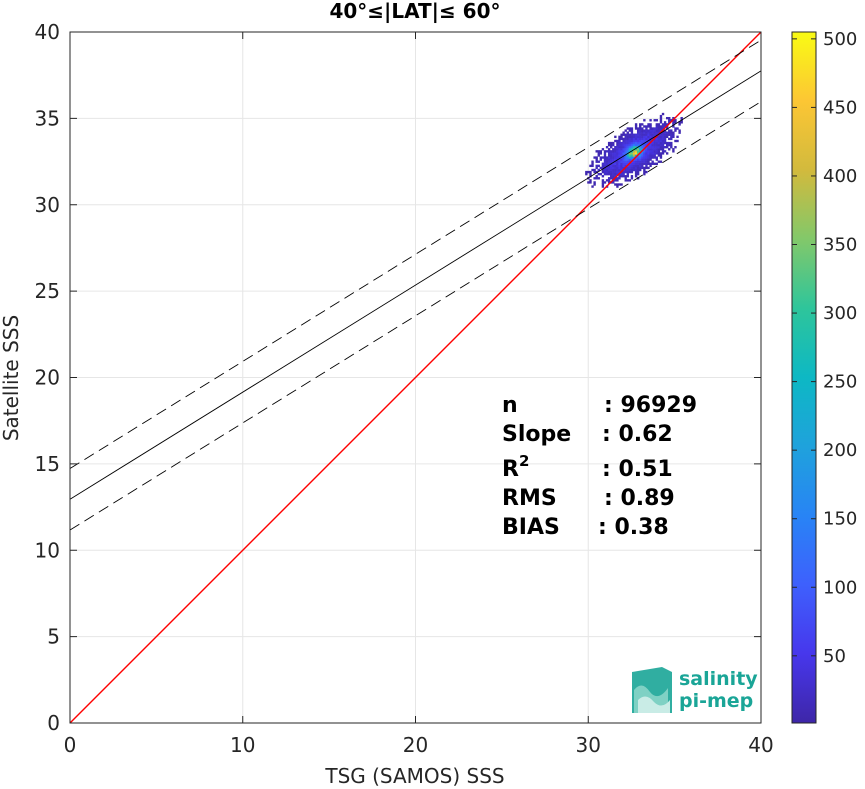 This screenshot has height=789, width=865. What do you see at coordinates (588, 745) in the screenshot?
I see `x-tick-label: 30` at bounding box center [588, 745].